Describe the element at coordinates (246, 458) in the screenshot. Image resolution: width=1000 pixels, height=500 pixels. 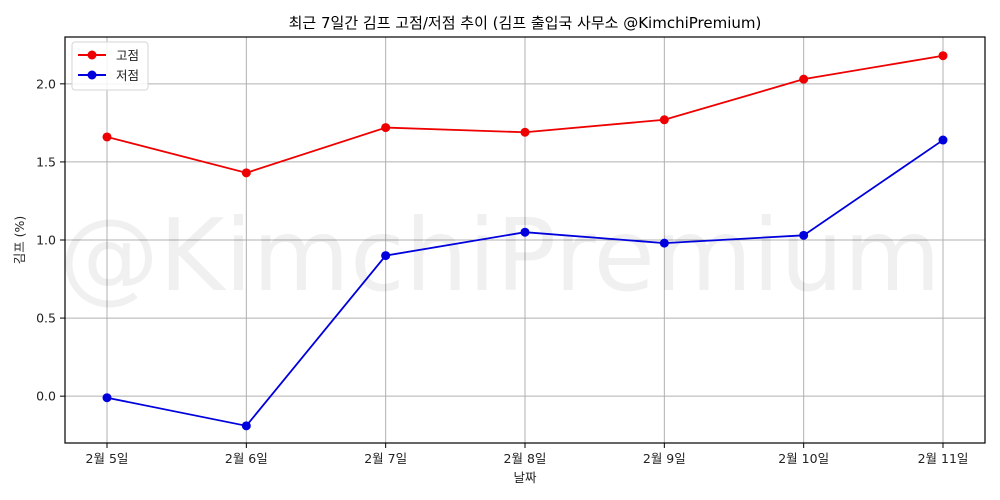
I see `x-tick-label: 2월 6일` at that location.